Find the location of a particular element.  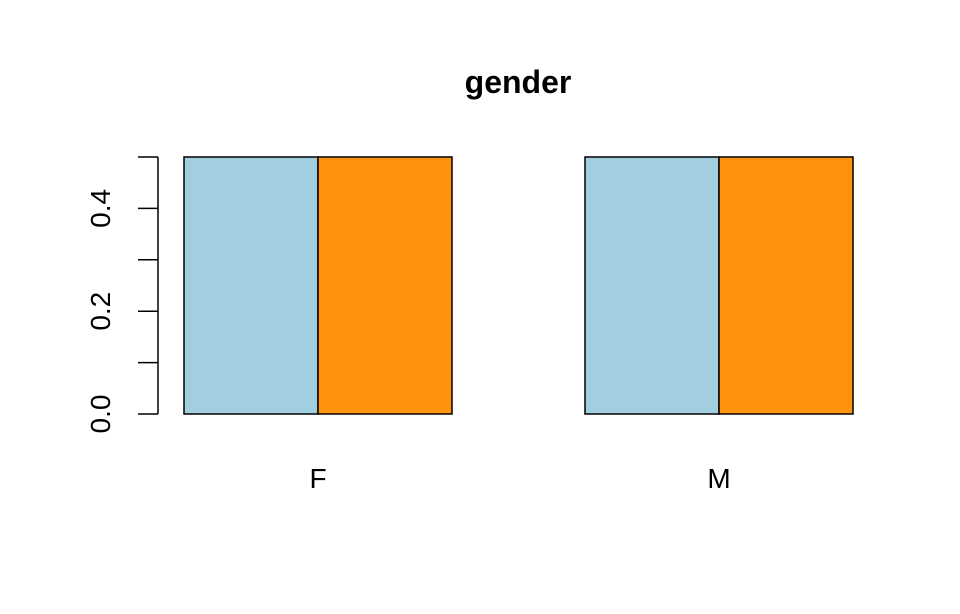

y-tick-label: 0.4 is located at coordinates (100, 208).